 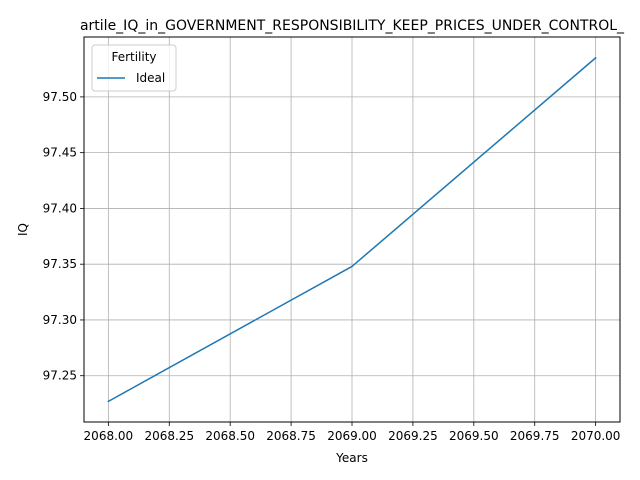 What do you see at coordinates (60, 208) in the screenshot?
I see `y-tick-label: 97.40` at bounding box center [60, 208].